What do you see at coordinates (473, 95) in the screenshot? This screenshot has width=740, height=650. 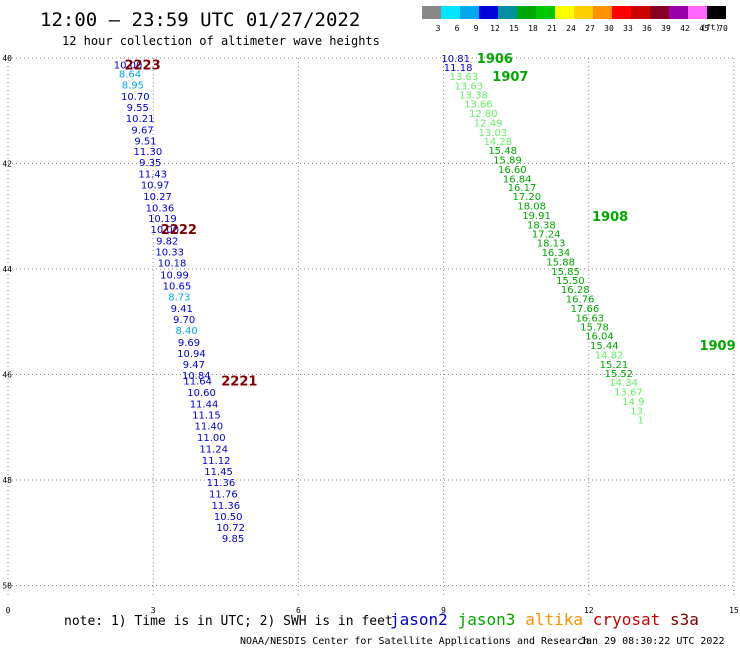 I see `data-label: 13.38` at bounding box center [473, 95].